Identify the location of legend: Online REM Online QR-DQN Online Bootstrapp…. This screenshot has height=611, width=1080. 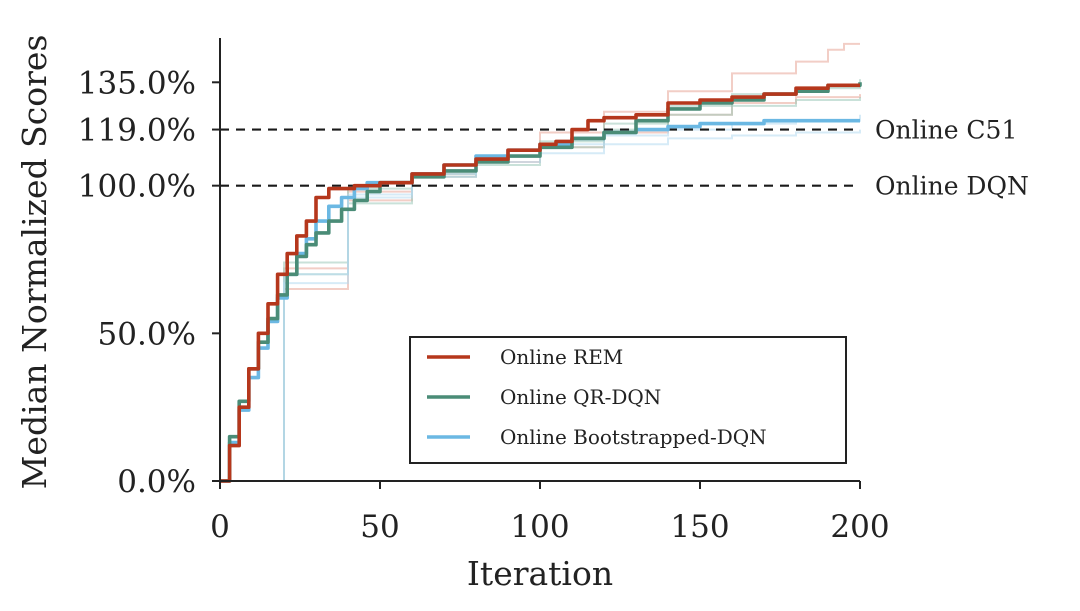
(628, 400).